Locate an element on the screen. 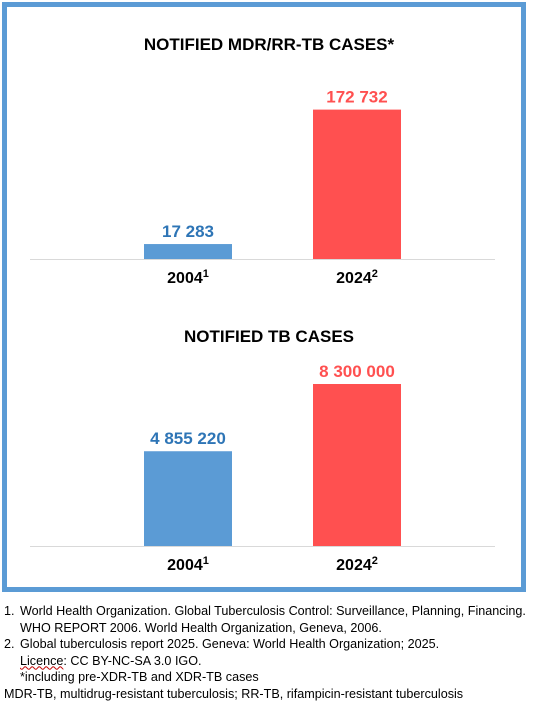 Image resolution: width=551 pixels, height=721 pixels. chart-0-bar-2004 is located at coordinates (188, 251).